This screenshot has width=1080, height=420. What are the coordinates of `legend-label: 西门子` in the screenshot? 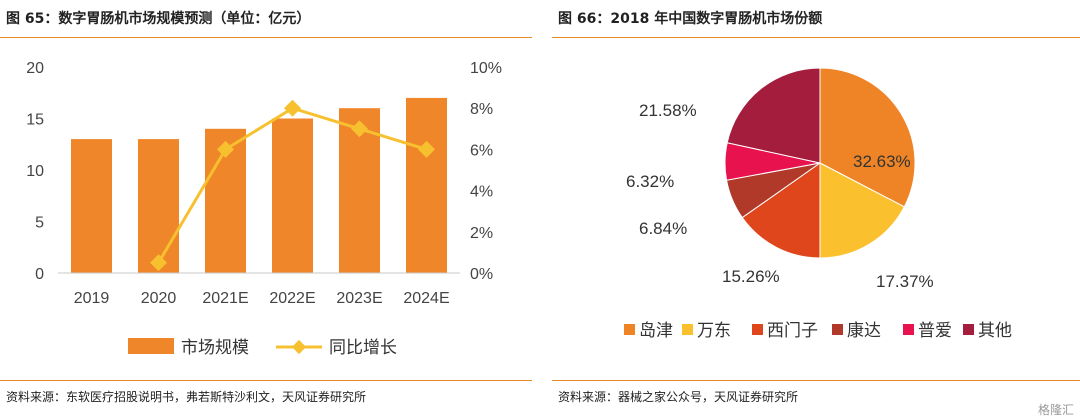 It's located at (792, 330).